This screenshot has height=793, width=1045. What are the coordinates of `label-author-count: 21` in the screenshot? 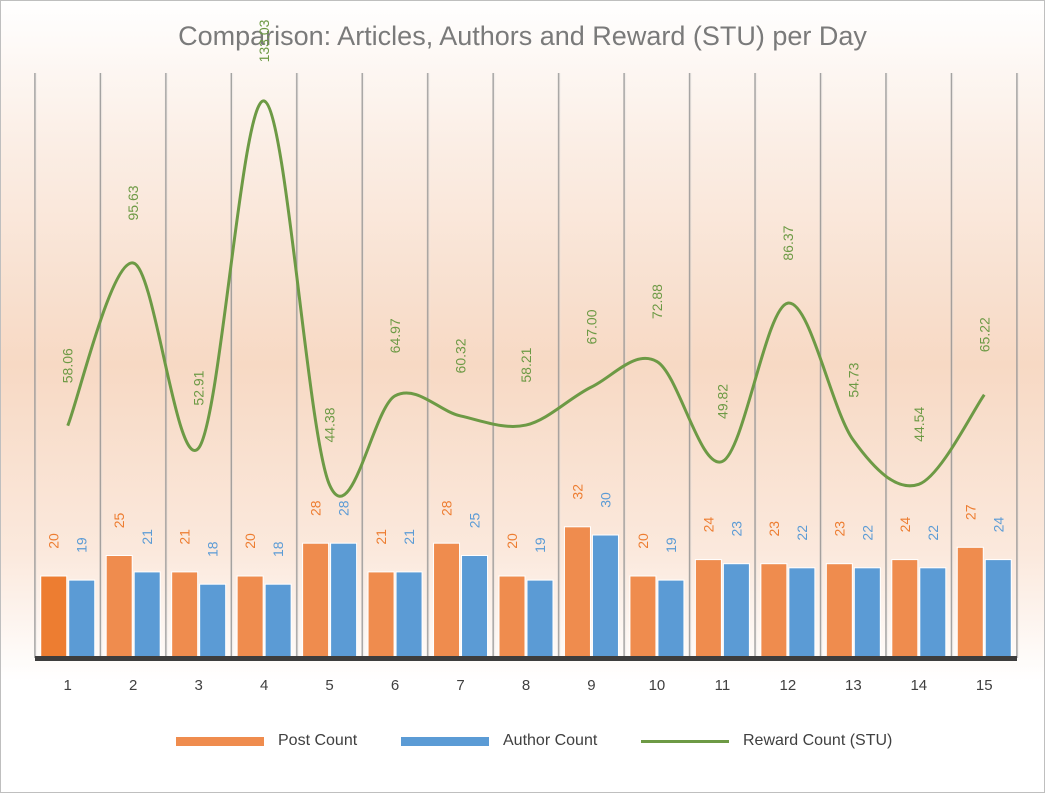 It's located at (147, 537).